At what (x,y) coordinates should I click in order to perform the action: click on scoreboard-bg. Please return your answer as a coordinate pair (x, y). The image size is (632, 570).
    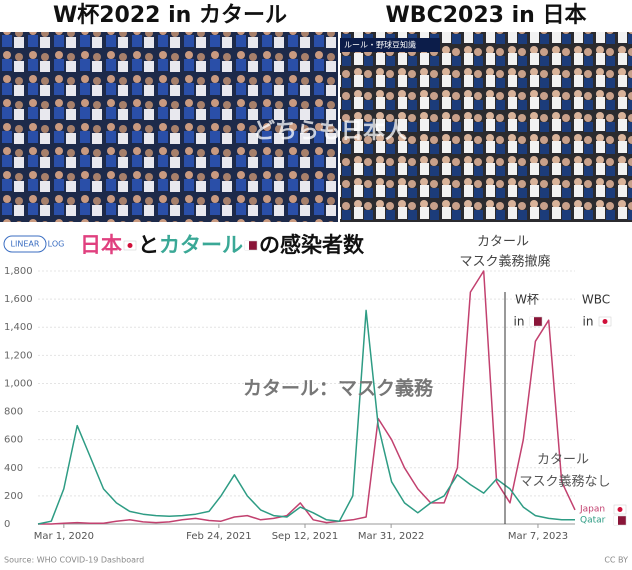
    Looking at the image, I should click on (390, 45).